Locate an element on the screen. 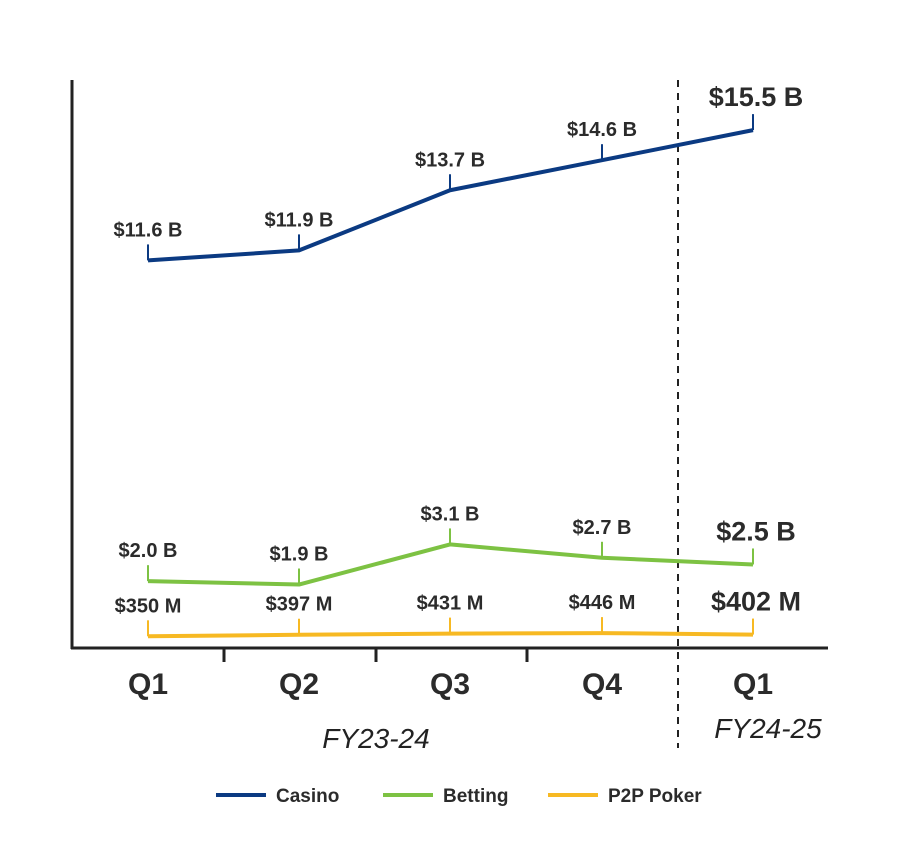  legend-item: Casino is located at coordinates (277, 796).